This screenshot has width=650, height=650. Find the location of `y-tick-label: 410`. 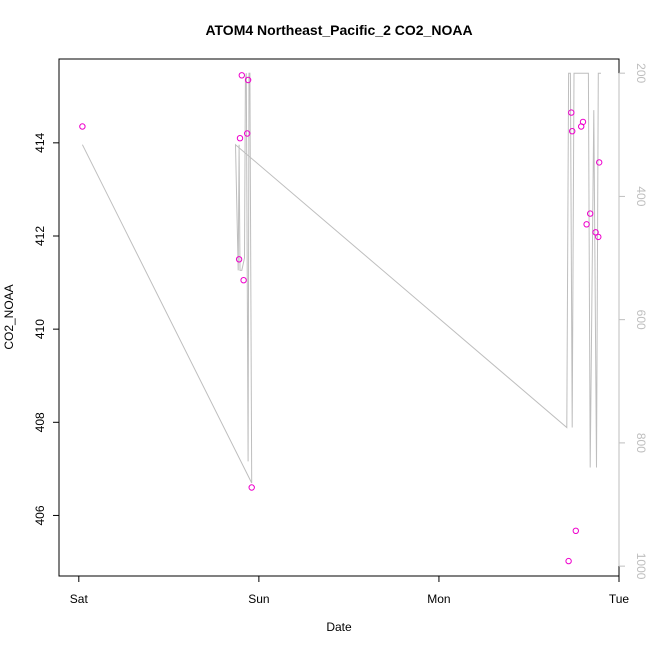

y-tick-label: 410 is located at coordinates (40, 329).